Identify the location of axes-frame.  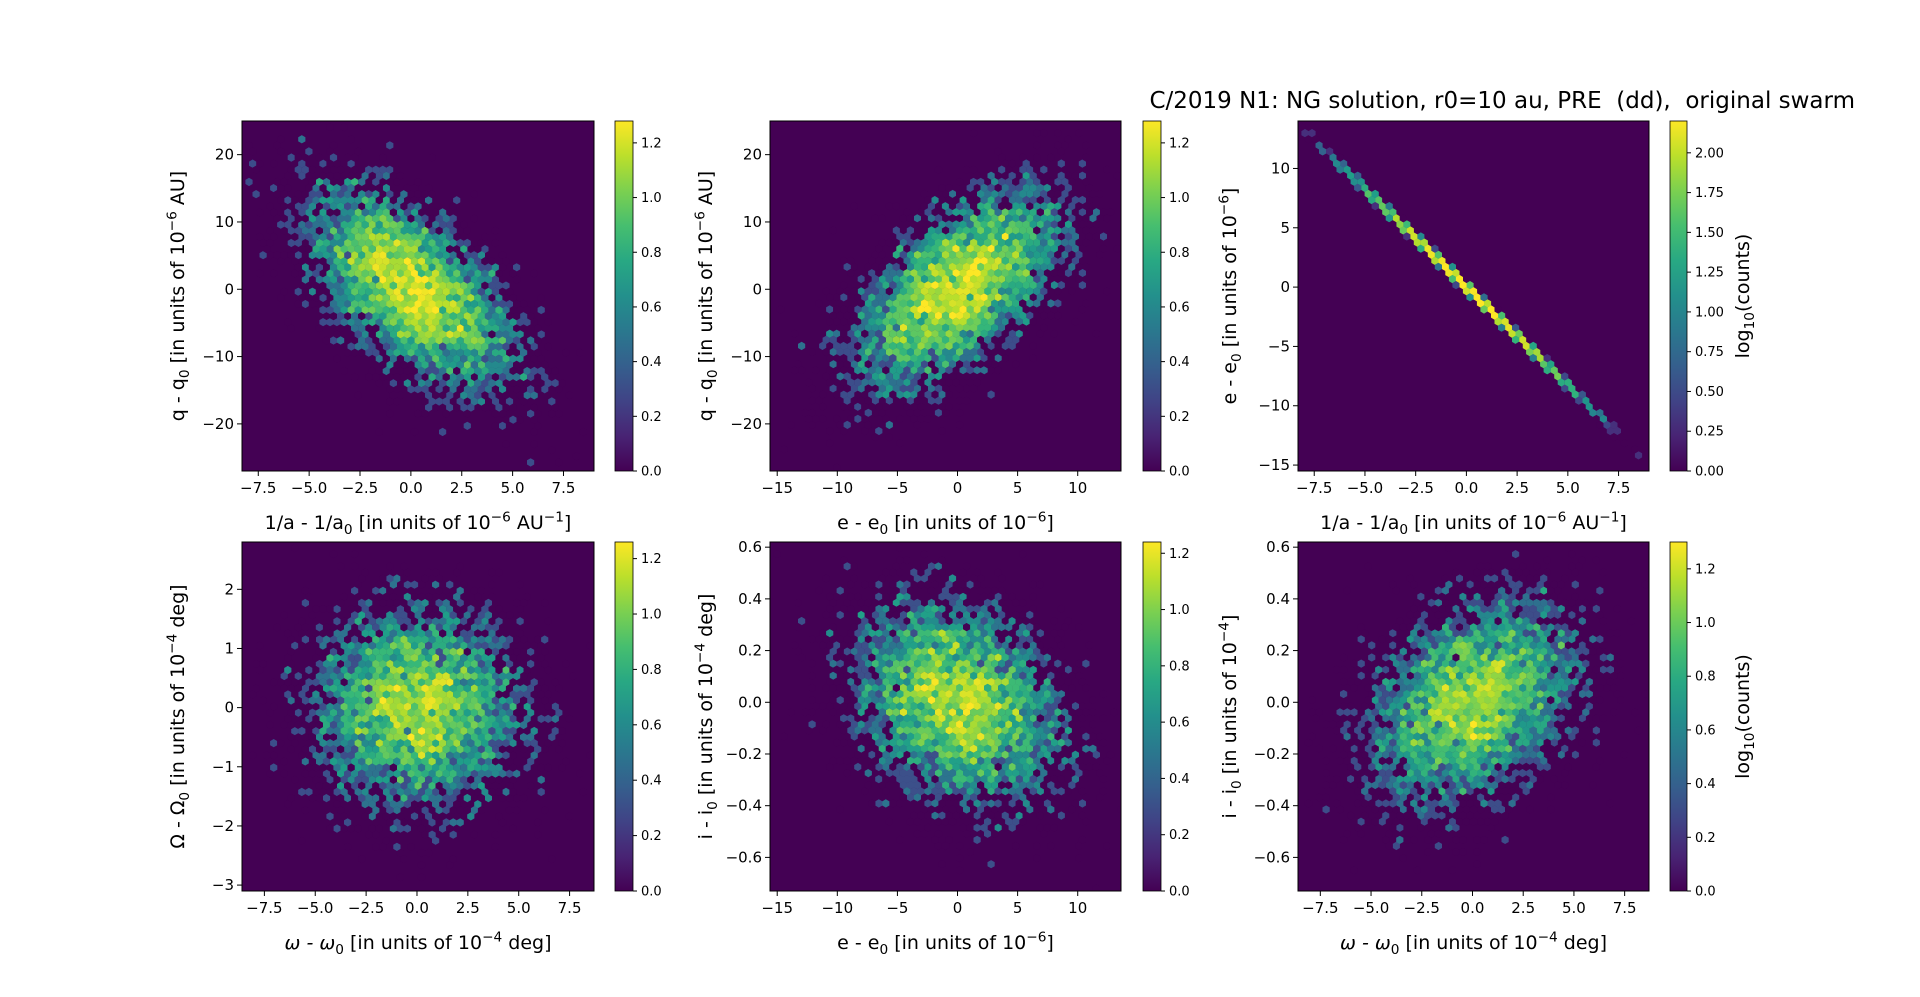
(418, 296).